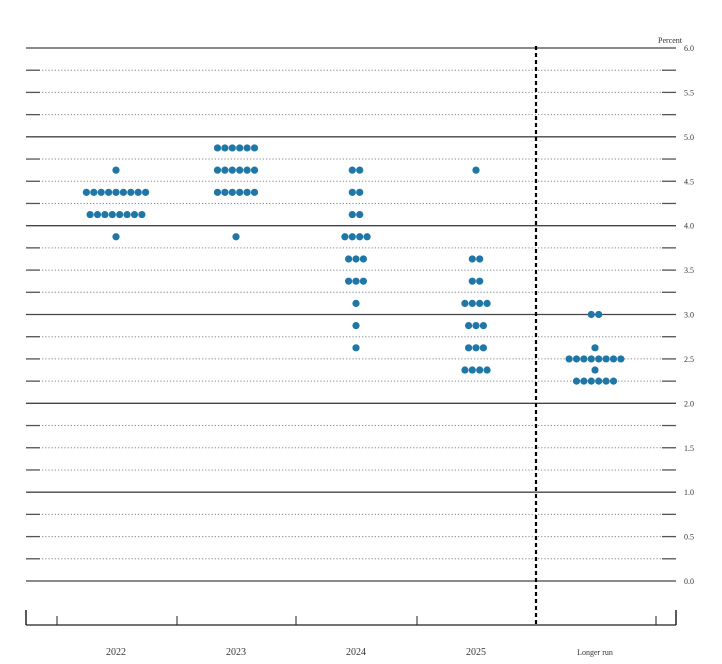 The image size is (722, 664). I want to click on x-tick-label: 2025, so click(476, 652).